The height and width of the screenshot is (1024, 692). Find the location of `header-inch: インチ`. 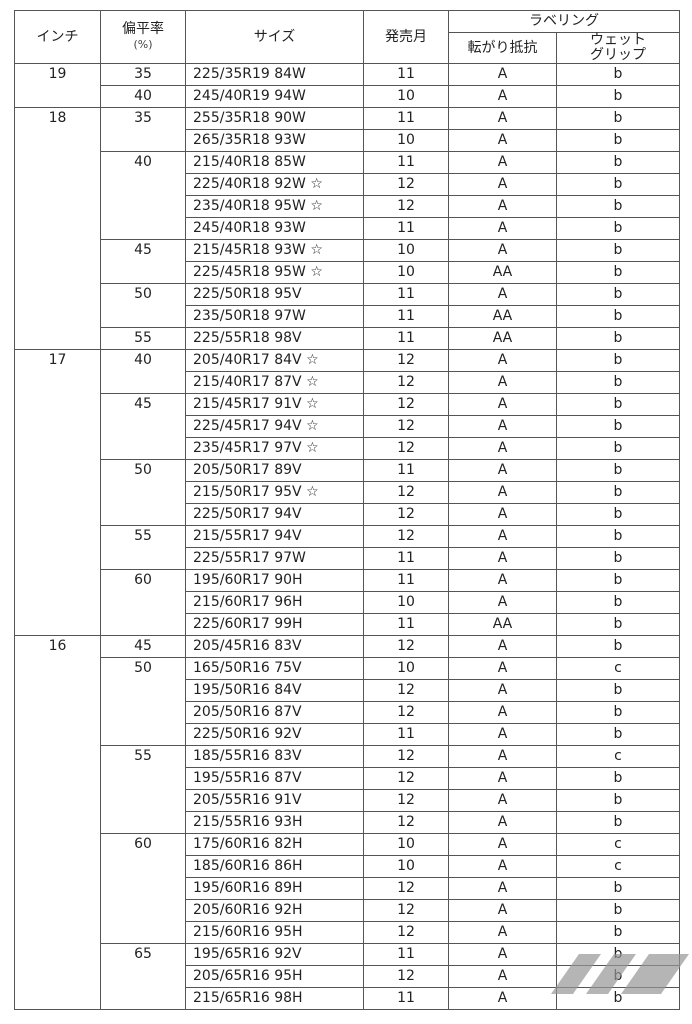

header-inch: インチ is located at coordinates (57, 37).